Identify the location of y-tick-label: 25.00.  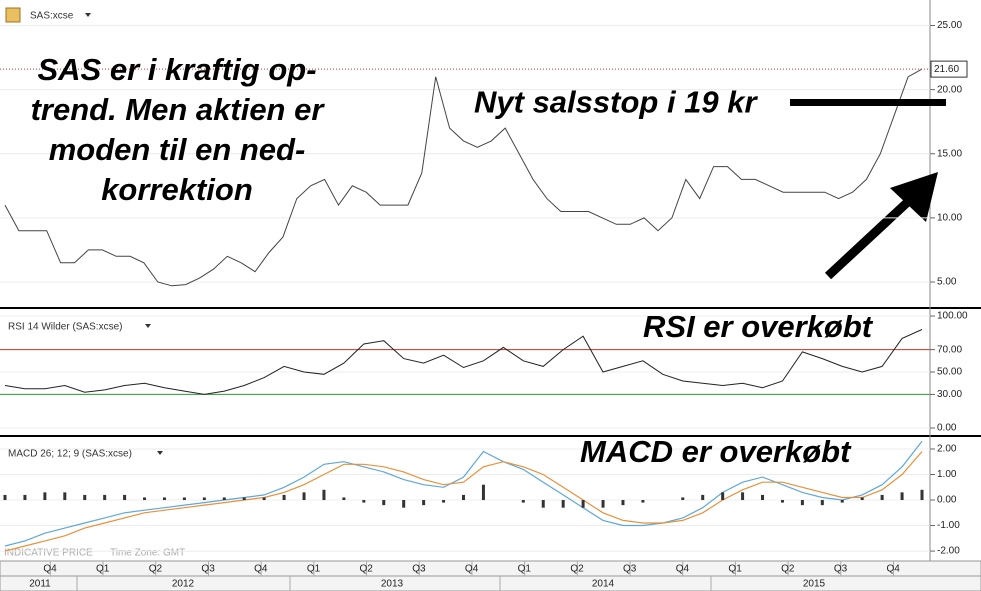
(949, 25).